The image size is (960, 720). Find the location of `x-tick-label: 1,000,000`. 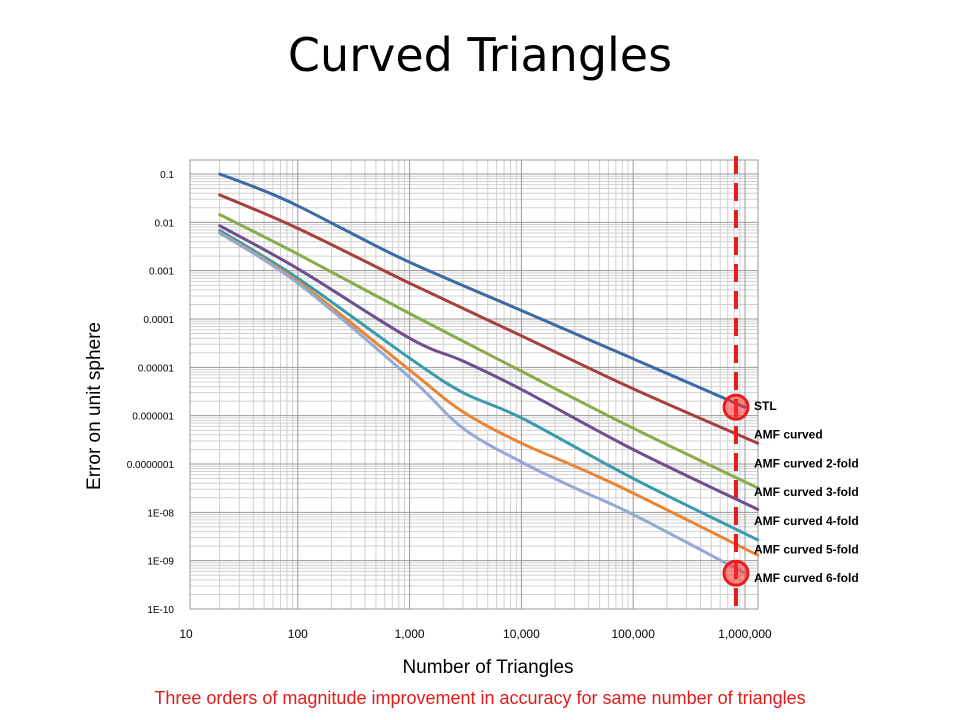

x-tick-label: 1,000,000 is located at coordinates (745, 634).